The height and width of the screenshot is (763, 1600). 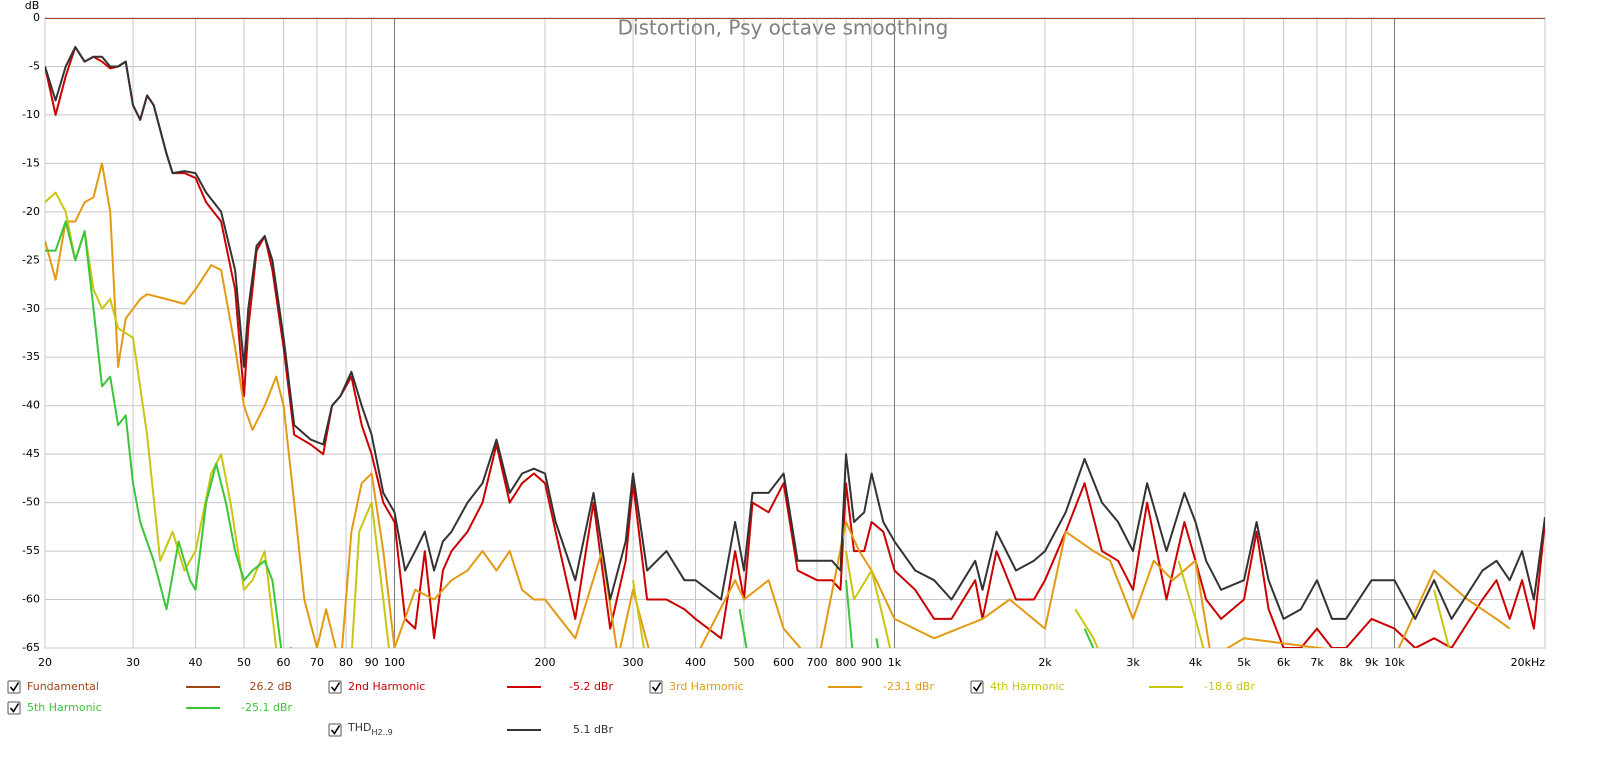 What do you see at coordinates (36, 17) in the screenshot?
I see `y-tick-label: 0` at bounding box center [36, 17].